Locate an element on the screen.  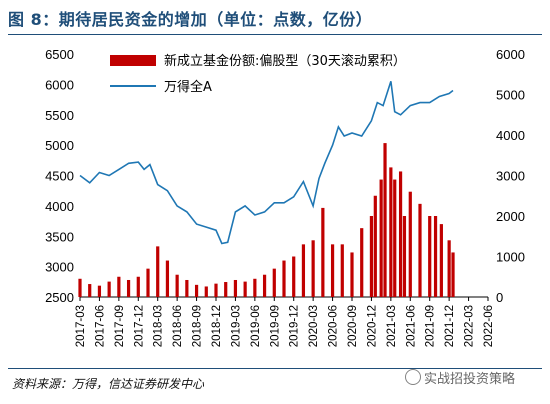
x-tick-label: 2019-12 is located at coordinates (295, 326).